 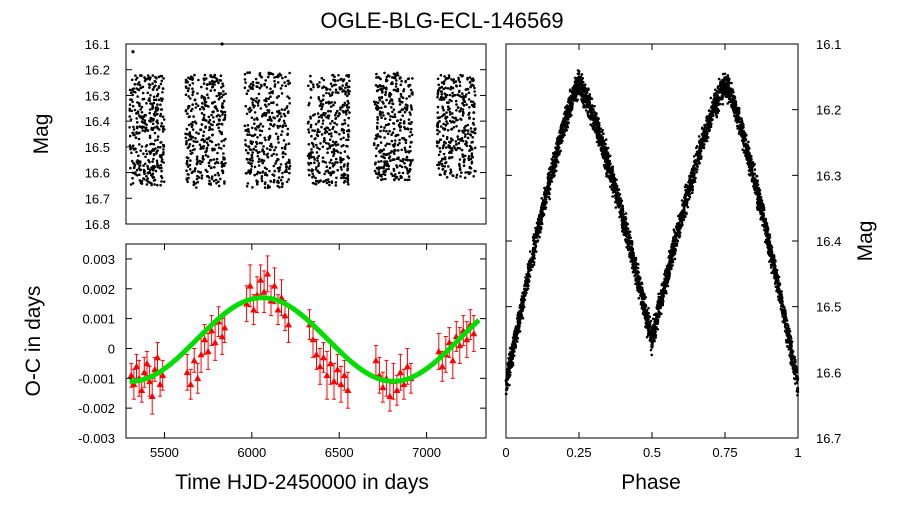 I want to click on lightcurve-time-y-tick-label: 16.5, so click(x=97, y=147).